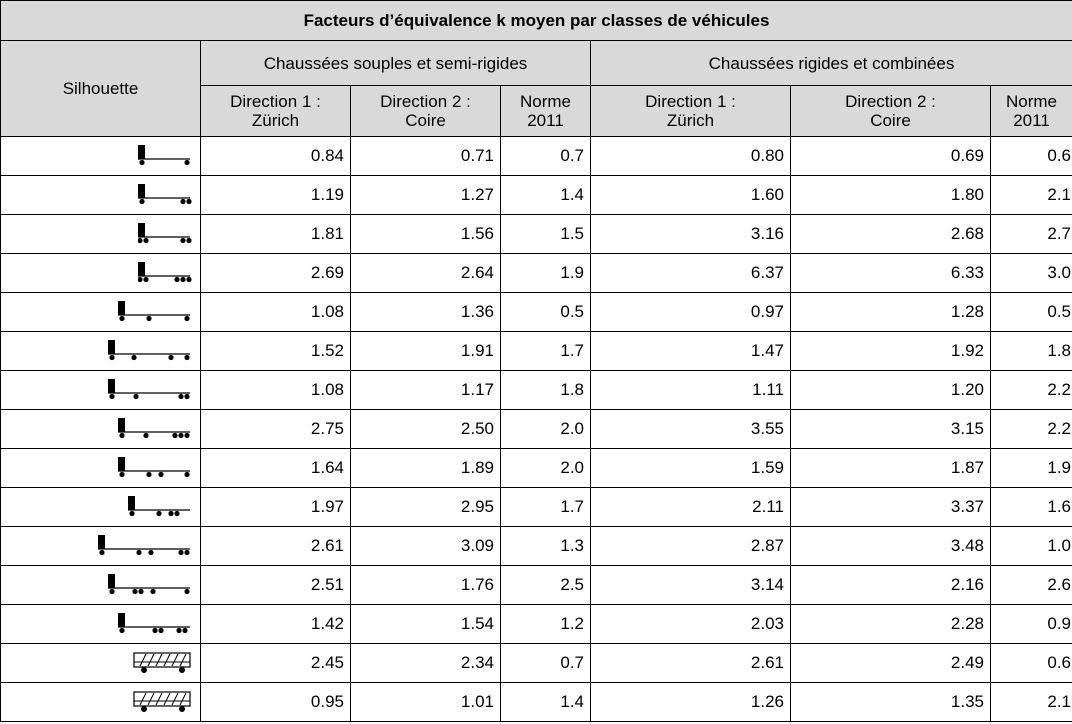  I want to click on value-cell: 2.0, so click(545, 468).